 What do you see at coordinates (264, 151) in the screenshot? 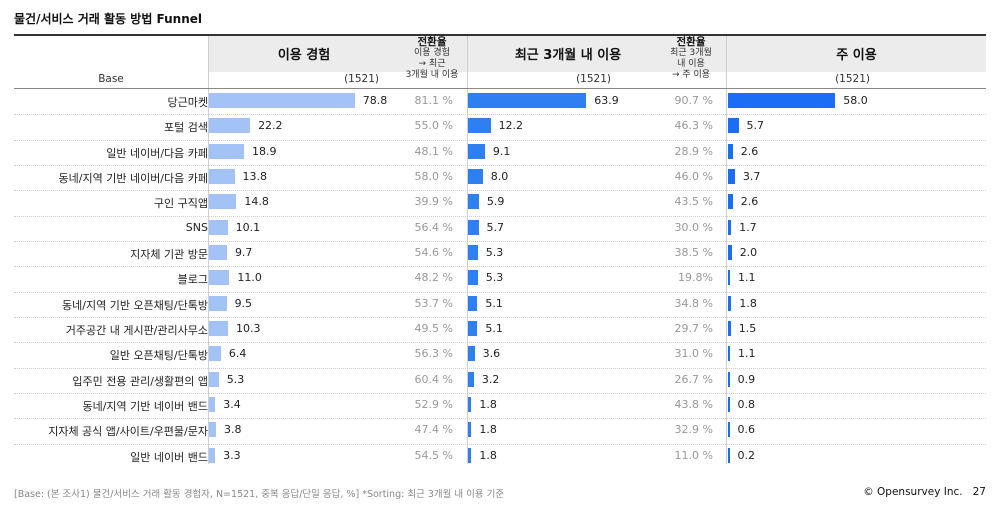
I see `data-label: 18.9` at bounding box center [264, 151].